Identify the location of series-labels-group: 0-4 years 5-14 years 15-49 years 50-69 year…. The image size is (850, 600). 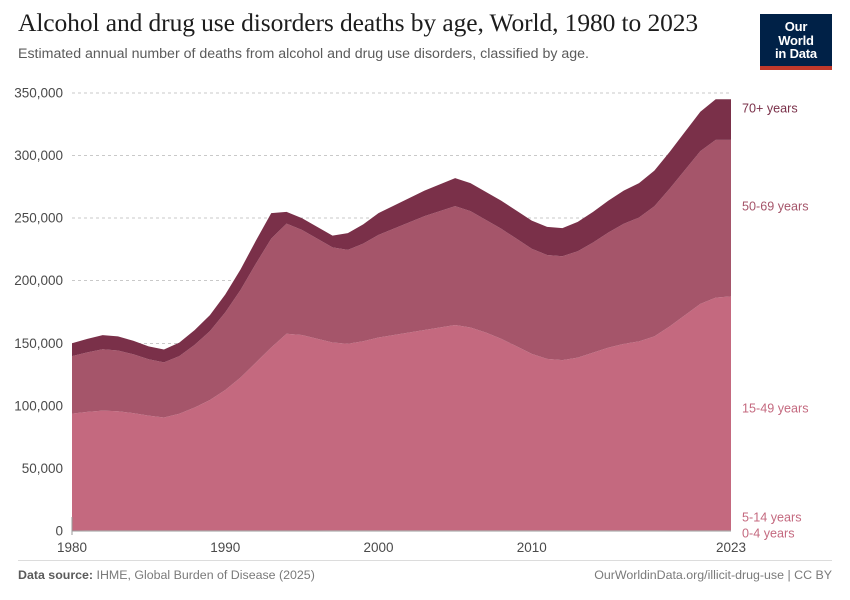
(775, 321).